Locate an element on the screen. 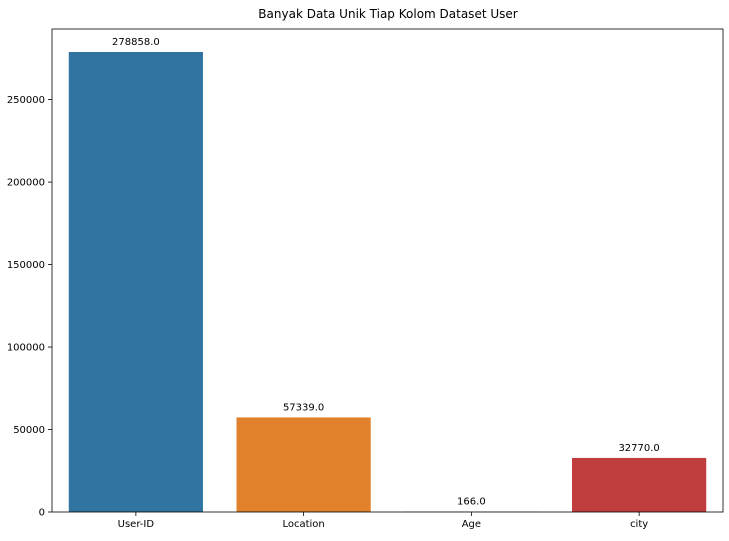  y-tick-label-150000: 150000 is located at coordinates (26, 265).